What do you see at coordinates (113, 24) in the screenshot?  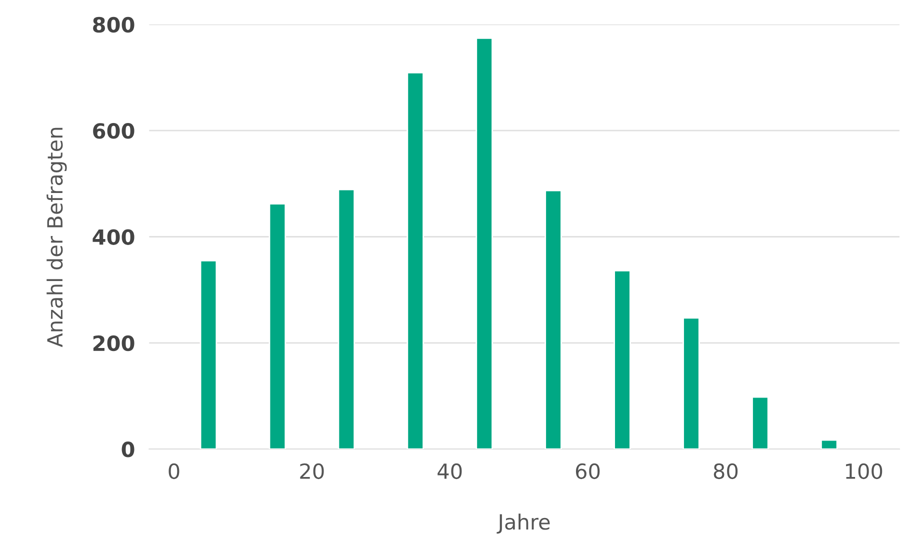 I see `y-tick-label: 800` at bounding box center [113, 24].